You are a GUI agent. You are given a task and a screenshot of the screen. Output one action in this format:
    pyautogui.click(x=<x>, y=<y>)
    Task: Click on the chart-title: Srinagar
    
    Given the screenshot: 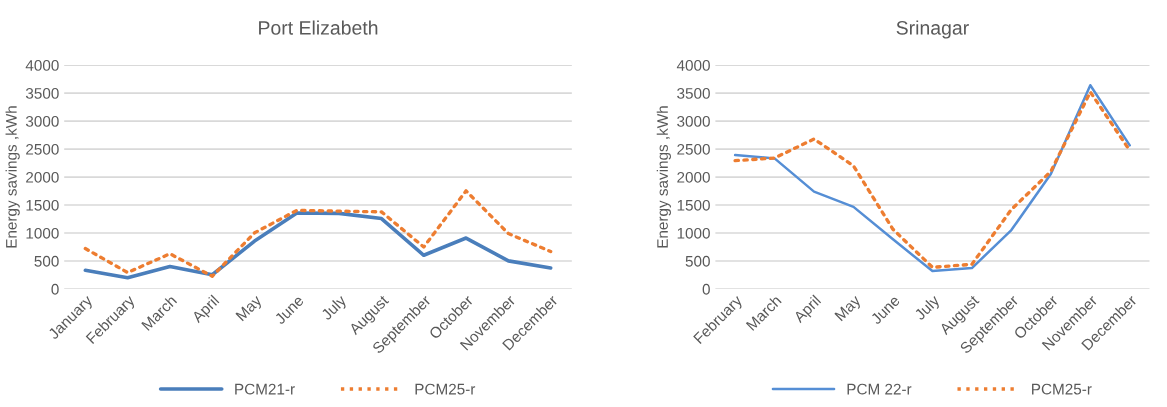 What is the action you would take?
    pyautogui.click(x=932, y=29)
    